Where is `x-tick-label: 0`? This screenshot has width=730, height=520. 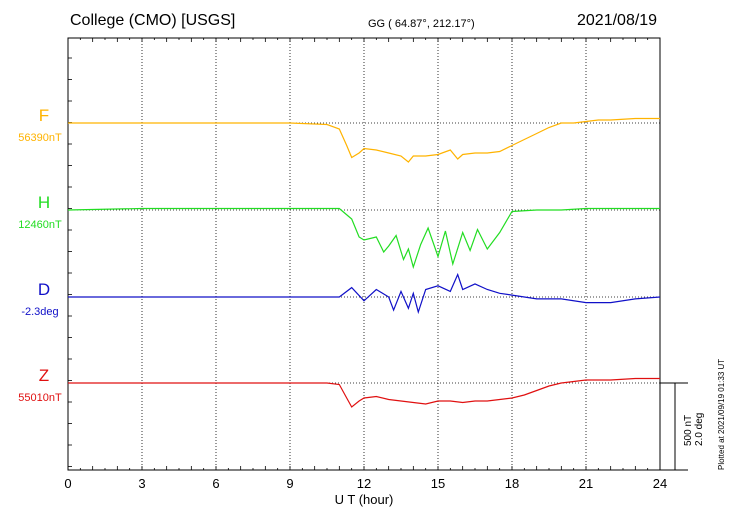
x-tick-label: 0 is located at coordinates (67, 483).